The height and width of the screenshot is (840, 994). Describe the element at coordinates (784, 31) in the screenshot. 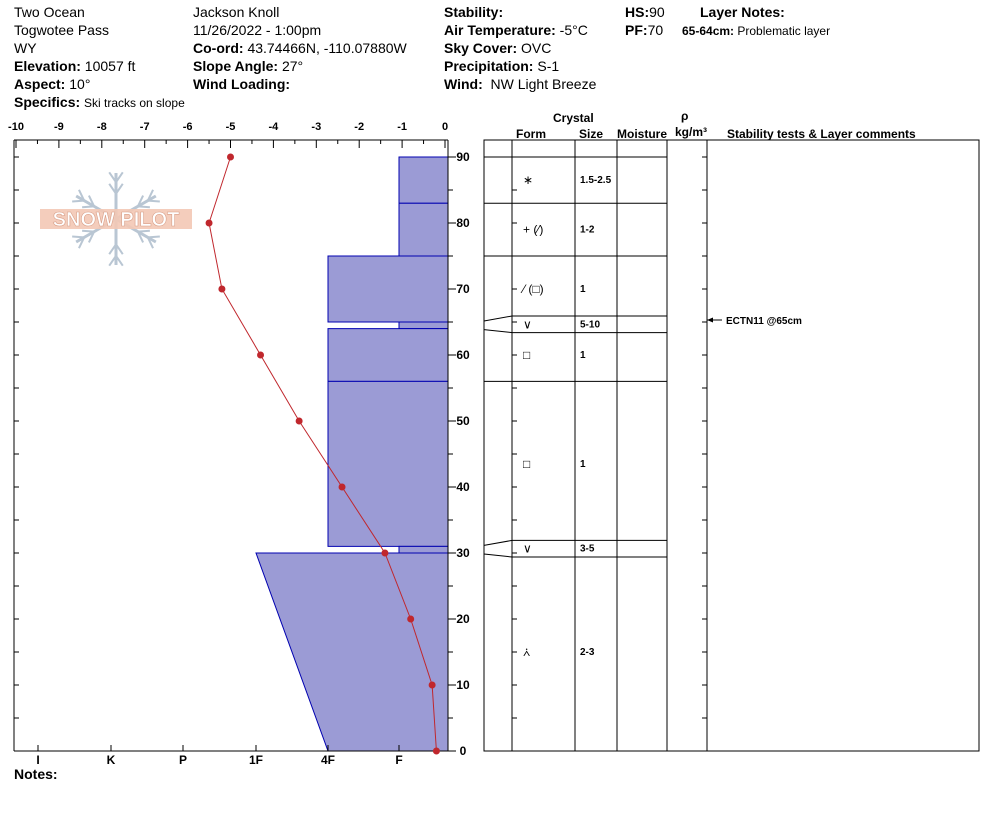

I see `layer-note-text: Problematic layer` at that location.